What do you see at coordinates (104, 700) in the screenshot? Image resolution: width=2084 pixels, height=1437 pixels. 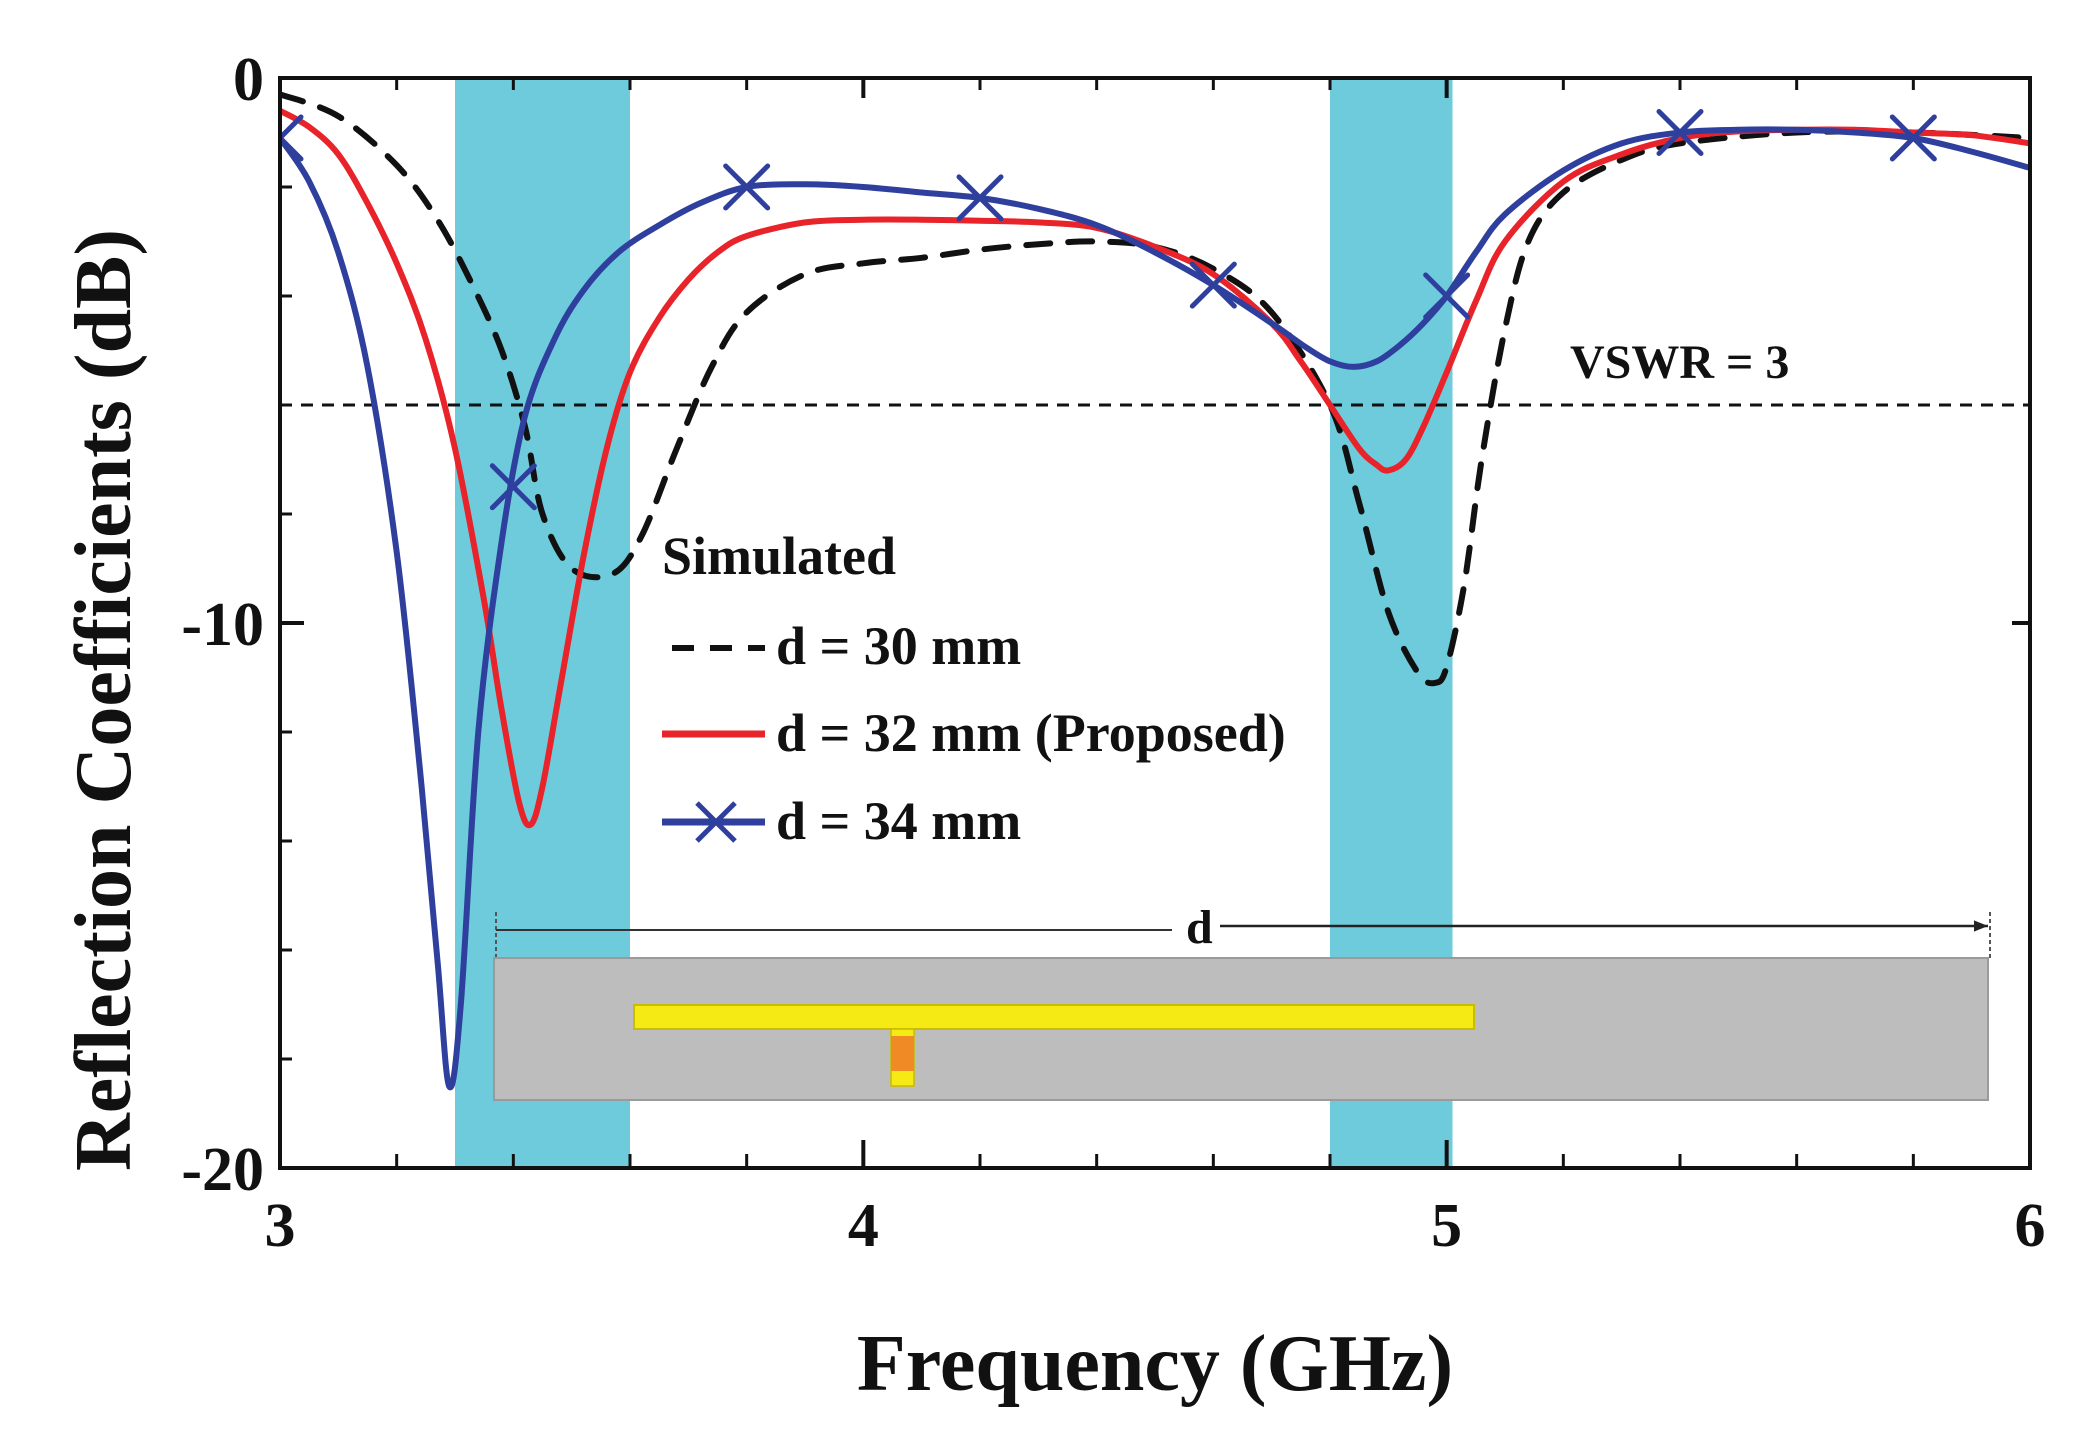 I see `y-axis-title: Reflection Coefficients (dB)` at bounding box center [104, 700].